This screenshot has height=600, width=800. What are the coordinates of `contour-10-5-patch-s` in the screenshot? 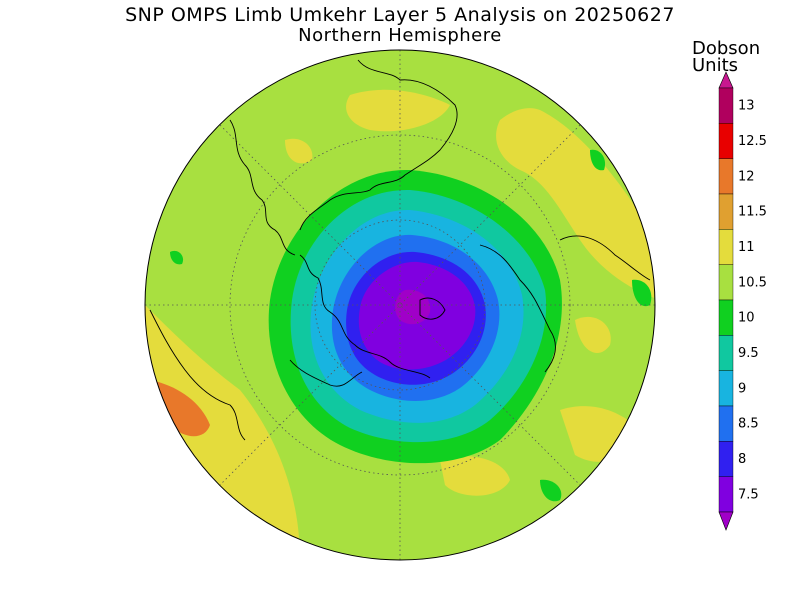 It's located at (551, 490).